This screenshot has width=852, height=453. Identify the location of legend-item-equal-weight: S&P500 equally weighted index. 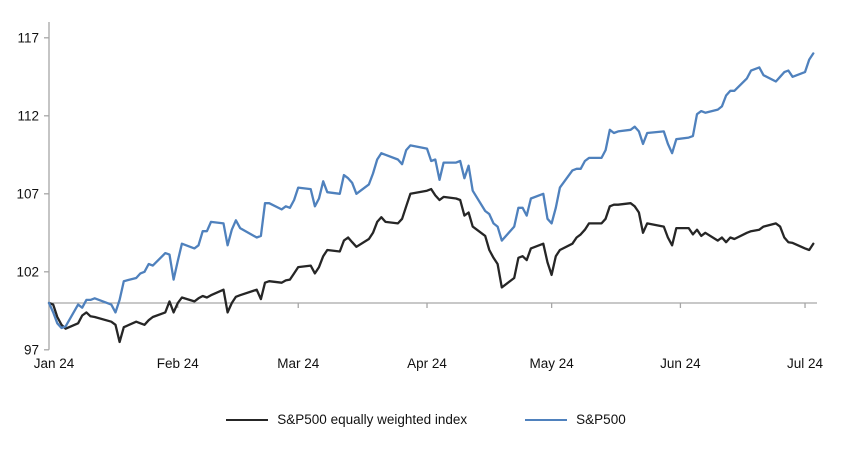
(346, 419).